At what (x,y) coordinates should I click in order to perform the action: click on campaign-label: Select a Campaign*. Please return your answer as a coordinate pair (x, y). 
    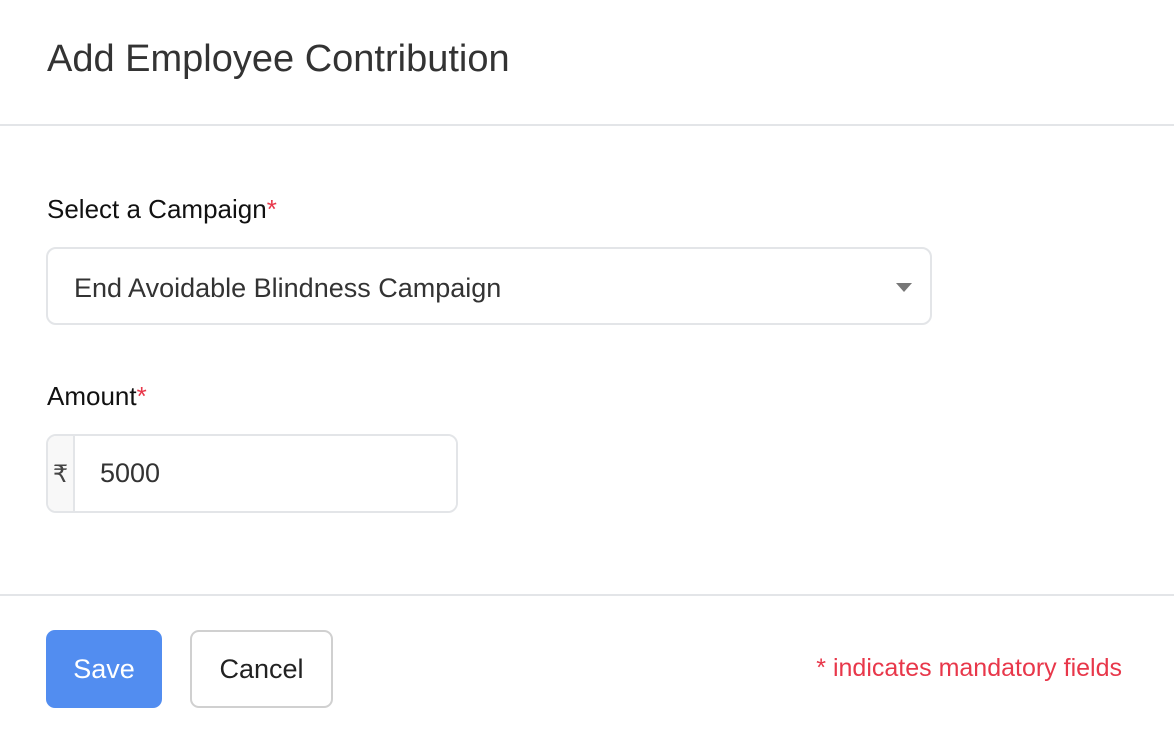
    Looking at the image, I should click on (162, 209).